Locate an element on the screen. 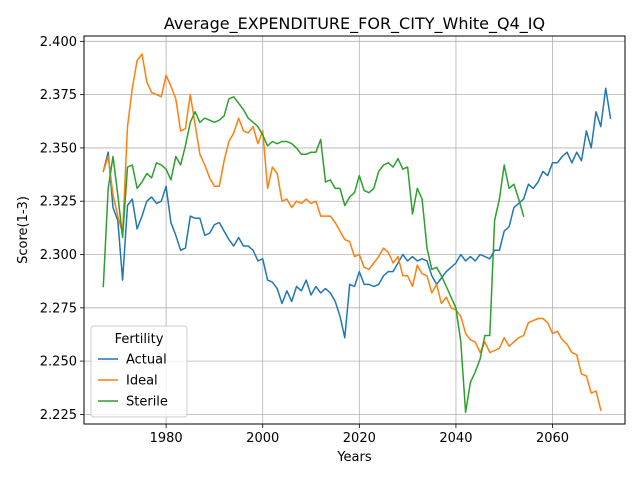  y-tick-label: 2.400 is located at coordinates (58, 42).